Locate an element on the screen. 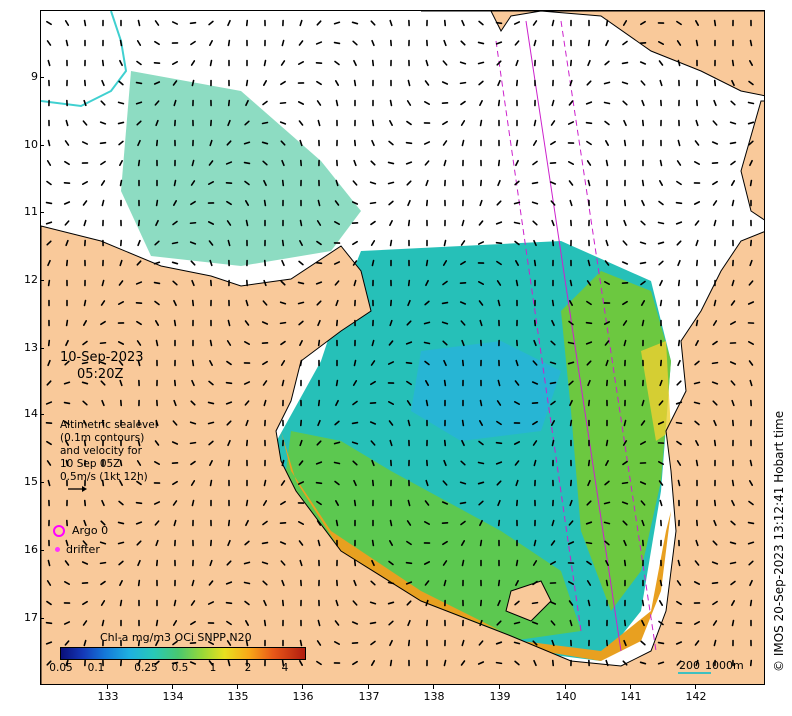 Image resolution: width=792 pixels, height=716 pixels. colorbar-tick-0.5: 0.5 is located at coordinates (180, 668).